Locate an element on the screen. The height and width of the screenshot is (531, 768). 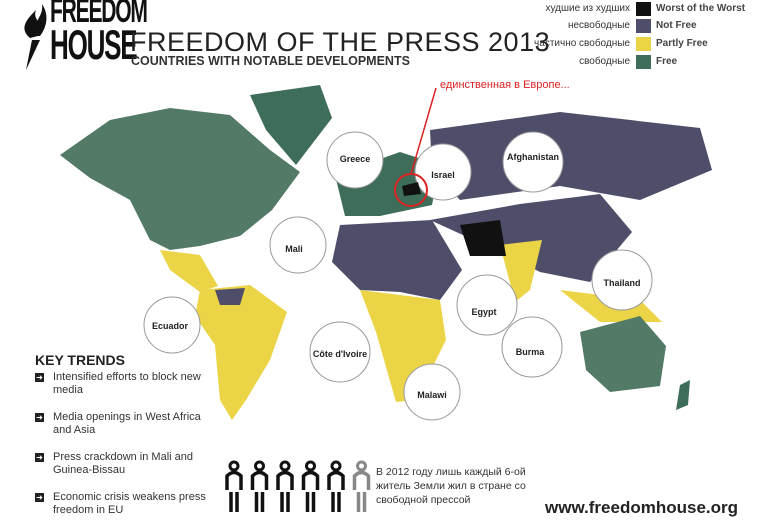
callout-ecuador: Ecuador is located at coordinates (172, 325).